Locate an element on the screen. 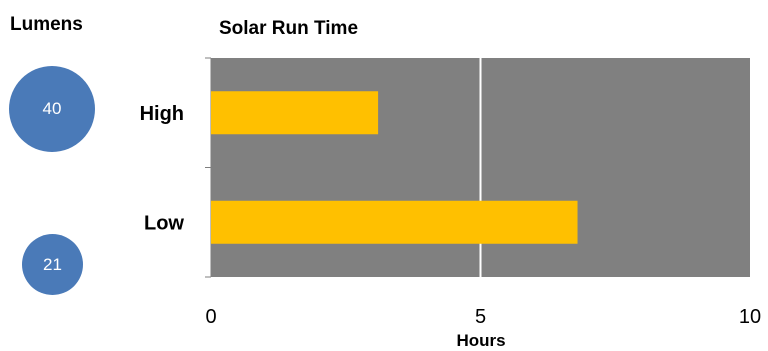  x-tick-label: 10 is located at coordinates (750, 317).